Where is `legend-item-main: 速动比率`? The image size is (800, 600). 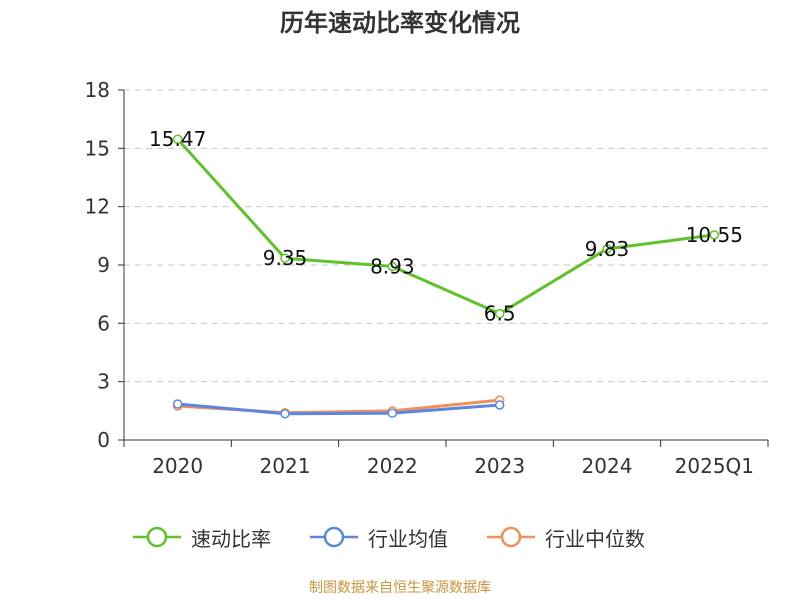 legend-item-main: 速动比率 is located at coordinates (202, 537).